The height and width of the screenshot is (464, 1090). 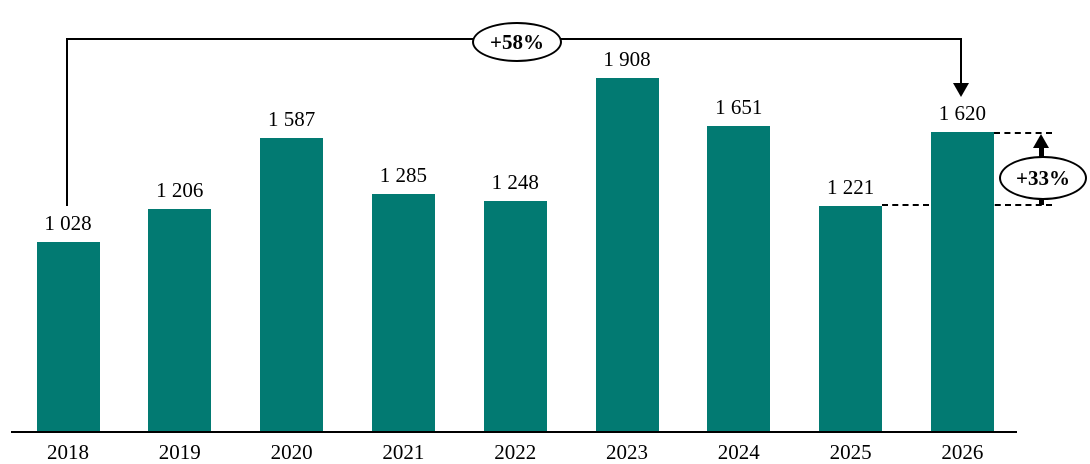 I want to click on x-tick-2024: 2024, so click(x=738, y=452).